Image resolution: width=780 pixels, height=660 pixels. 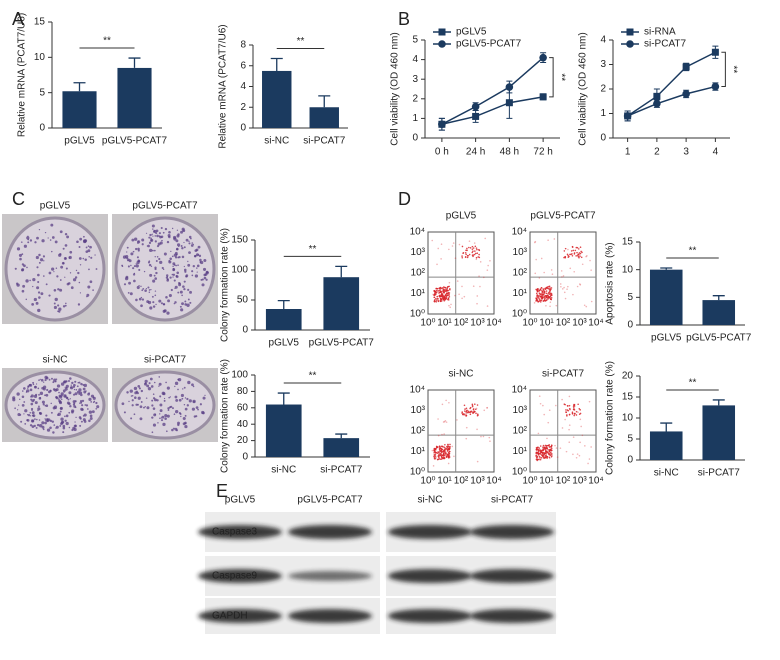 I want to click on blot-band, so click(x=430, y=532).